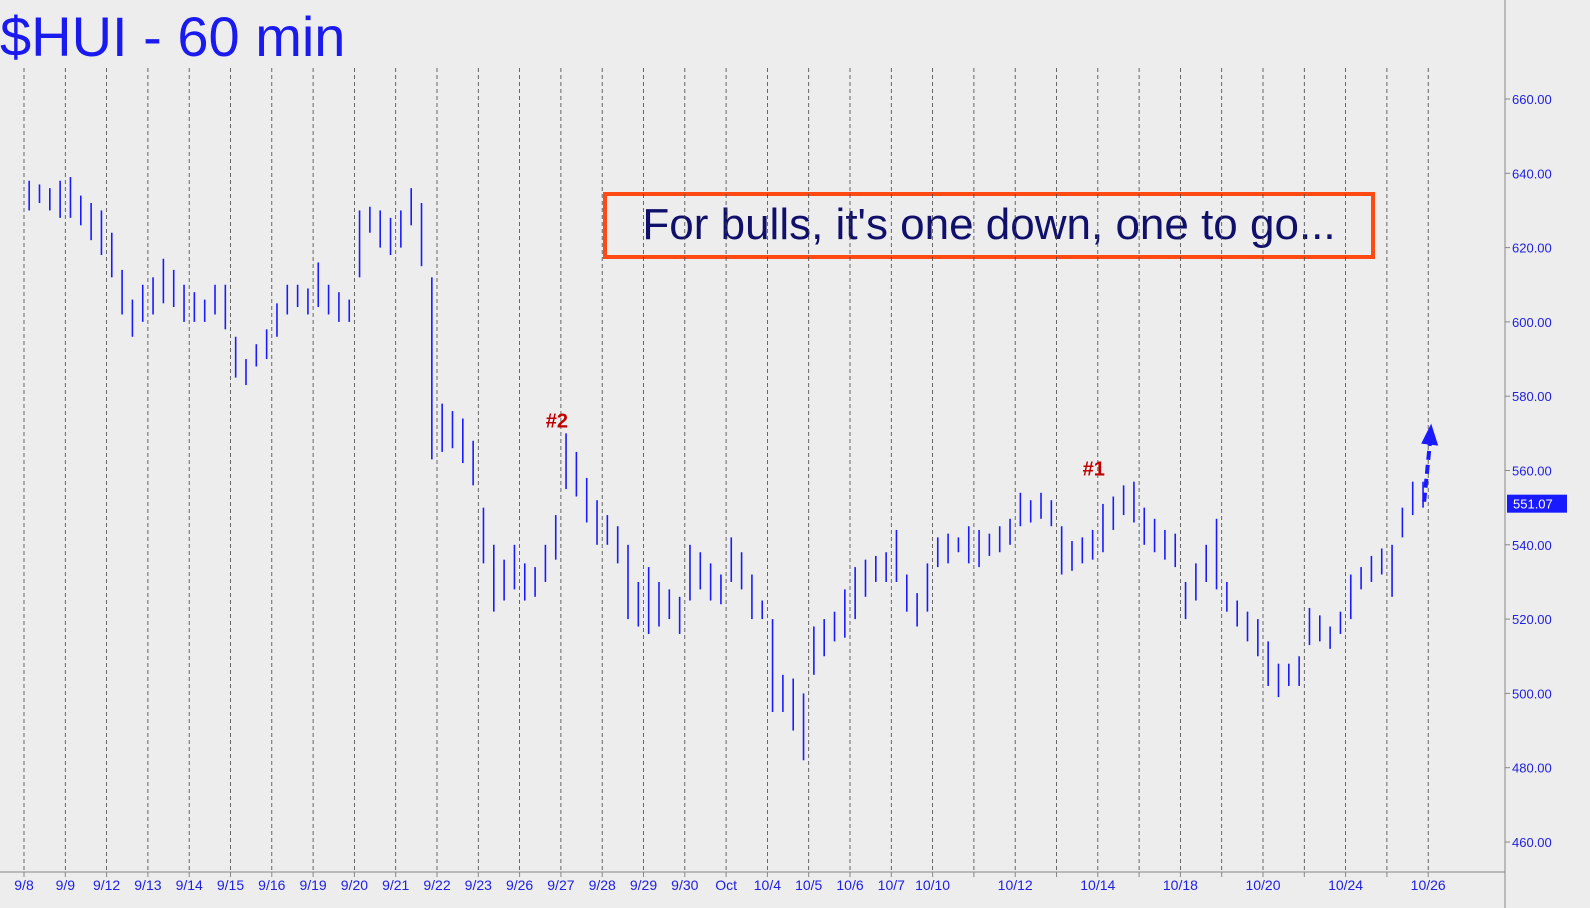 The height and width of the screenshot is (908, 1590). What do you see at coordinates (1532, 396) in the screenshot?
I see `y-tick-label: 580.00` at bounding box center [1532, 396].